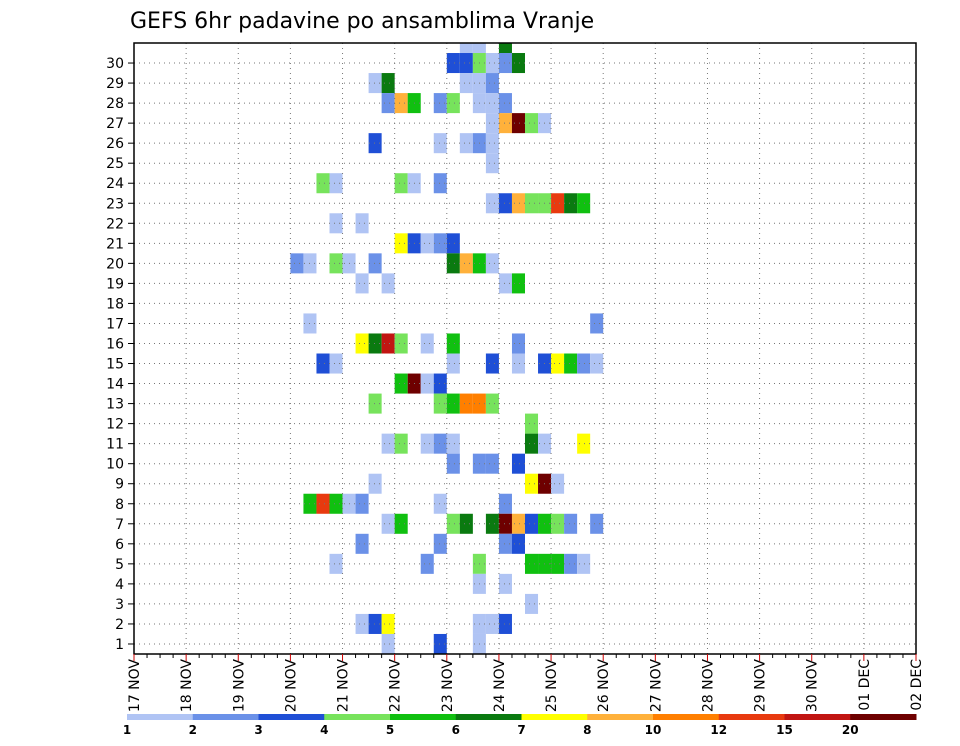  I want to click on legend-label: 2, so click(193, 730).